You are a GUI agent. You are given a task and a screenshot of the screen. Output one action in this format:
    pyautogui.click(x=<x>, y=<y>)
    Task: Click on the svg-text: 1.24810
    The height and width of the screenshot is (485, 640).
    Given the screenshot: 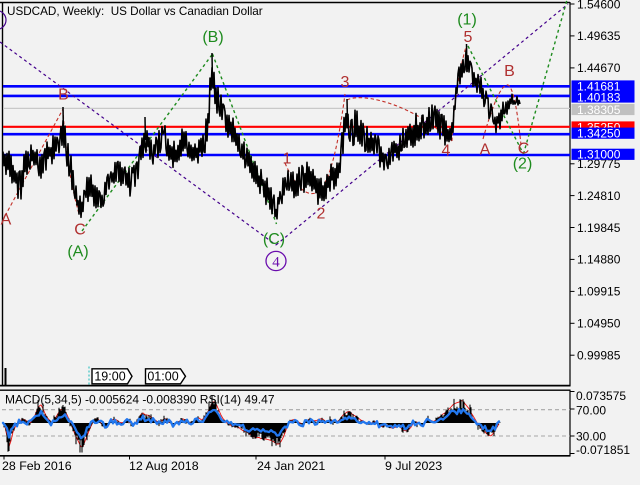 What is the action you would take?
    pyautogui.click(x=599, y=196)
    